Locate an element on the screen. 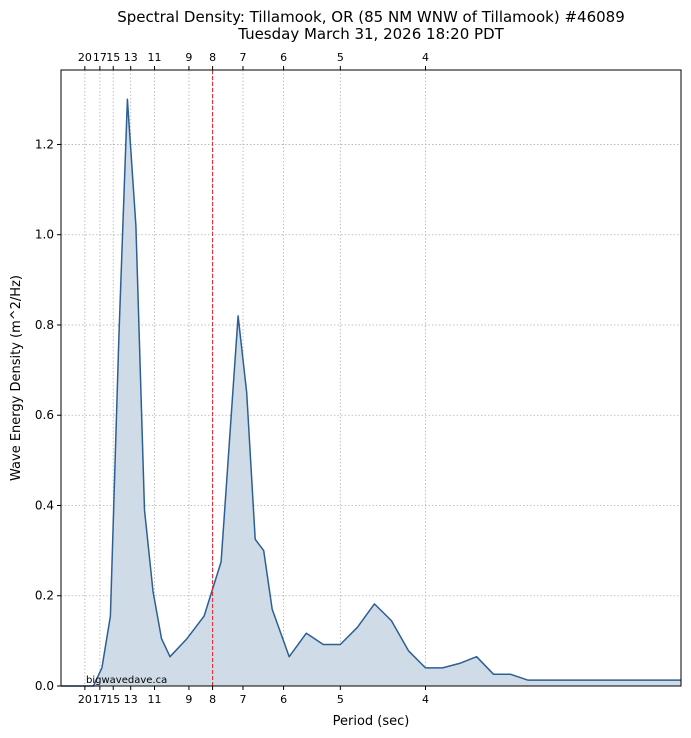 The width and height of the screenshot is (691, 738). x-tick-label-bottom: 20 is located at coordinates (85, 699).